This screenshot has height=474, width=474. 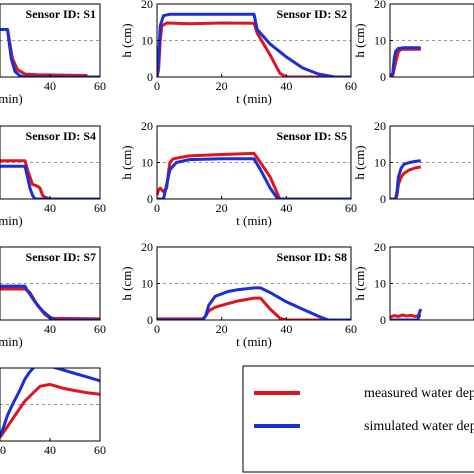 What do you see at coordinates (419, 426) in the screenshot?
I see `legend-simulated-label: simulated water depths` at bounding box center [419, 426].